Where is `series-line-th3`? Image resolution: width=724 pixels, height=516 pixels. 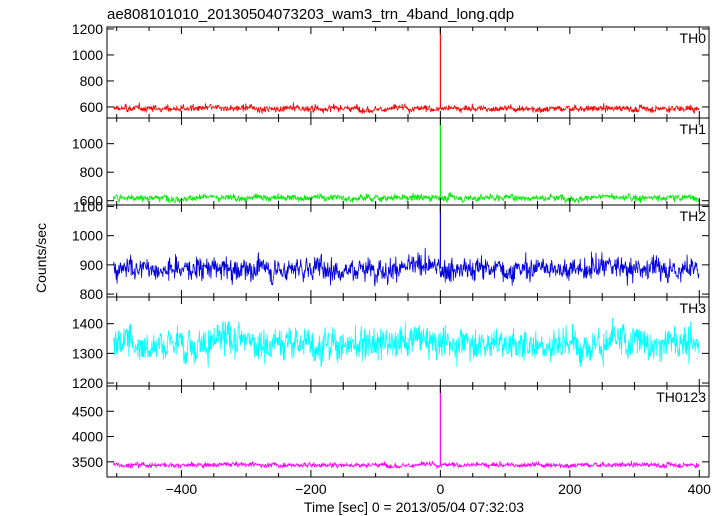 series-line-th3 is located at coordinates (406, 342).